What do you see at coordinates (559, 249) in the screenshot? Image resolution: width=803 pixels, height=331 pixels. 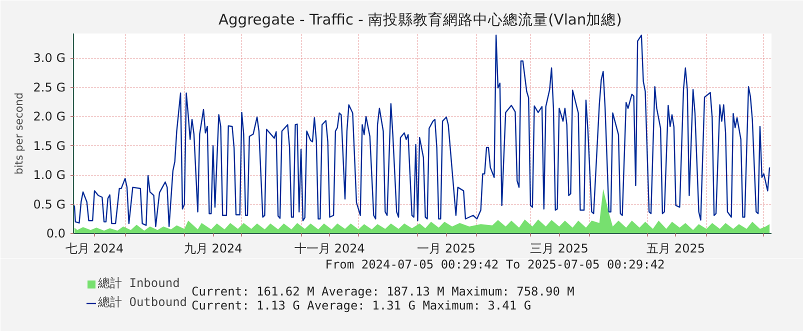 I see `x-tick-label: 三月 2025` at bounding box center [559, 249].